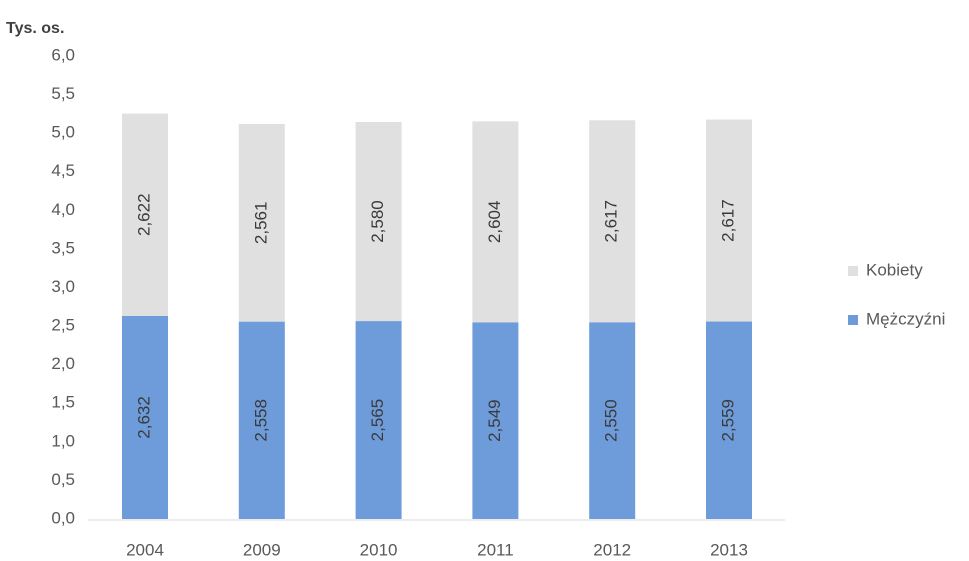  I want to click on y-tick-label: 6,0, so click(63, 54).